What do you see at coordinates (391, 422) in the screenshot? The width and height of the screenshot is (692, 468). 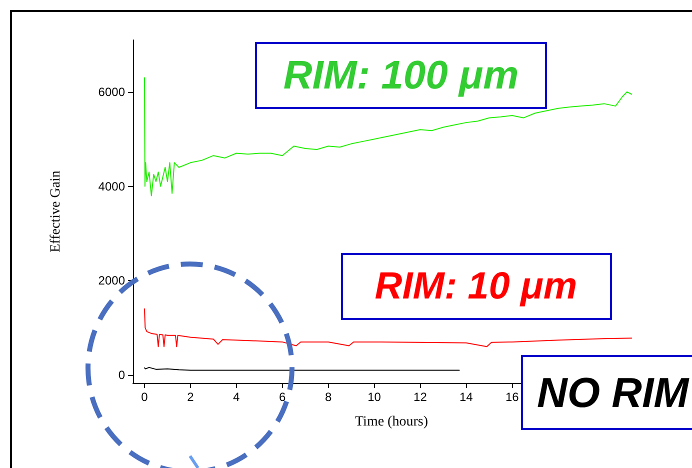 I see `x-axis-title: Time (hours)` at bounding box center [391, 422].